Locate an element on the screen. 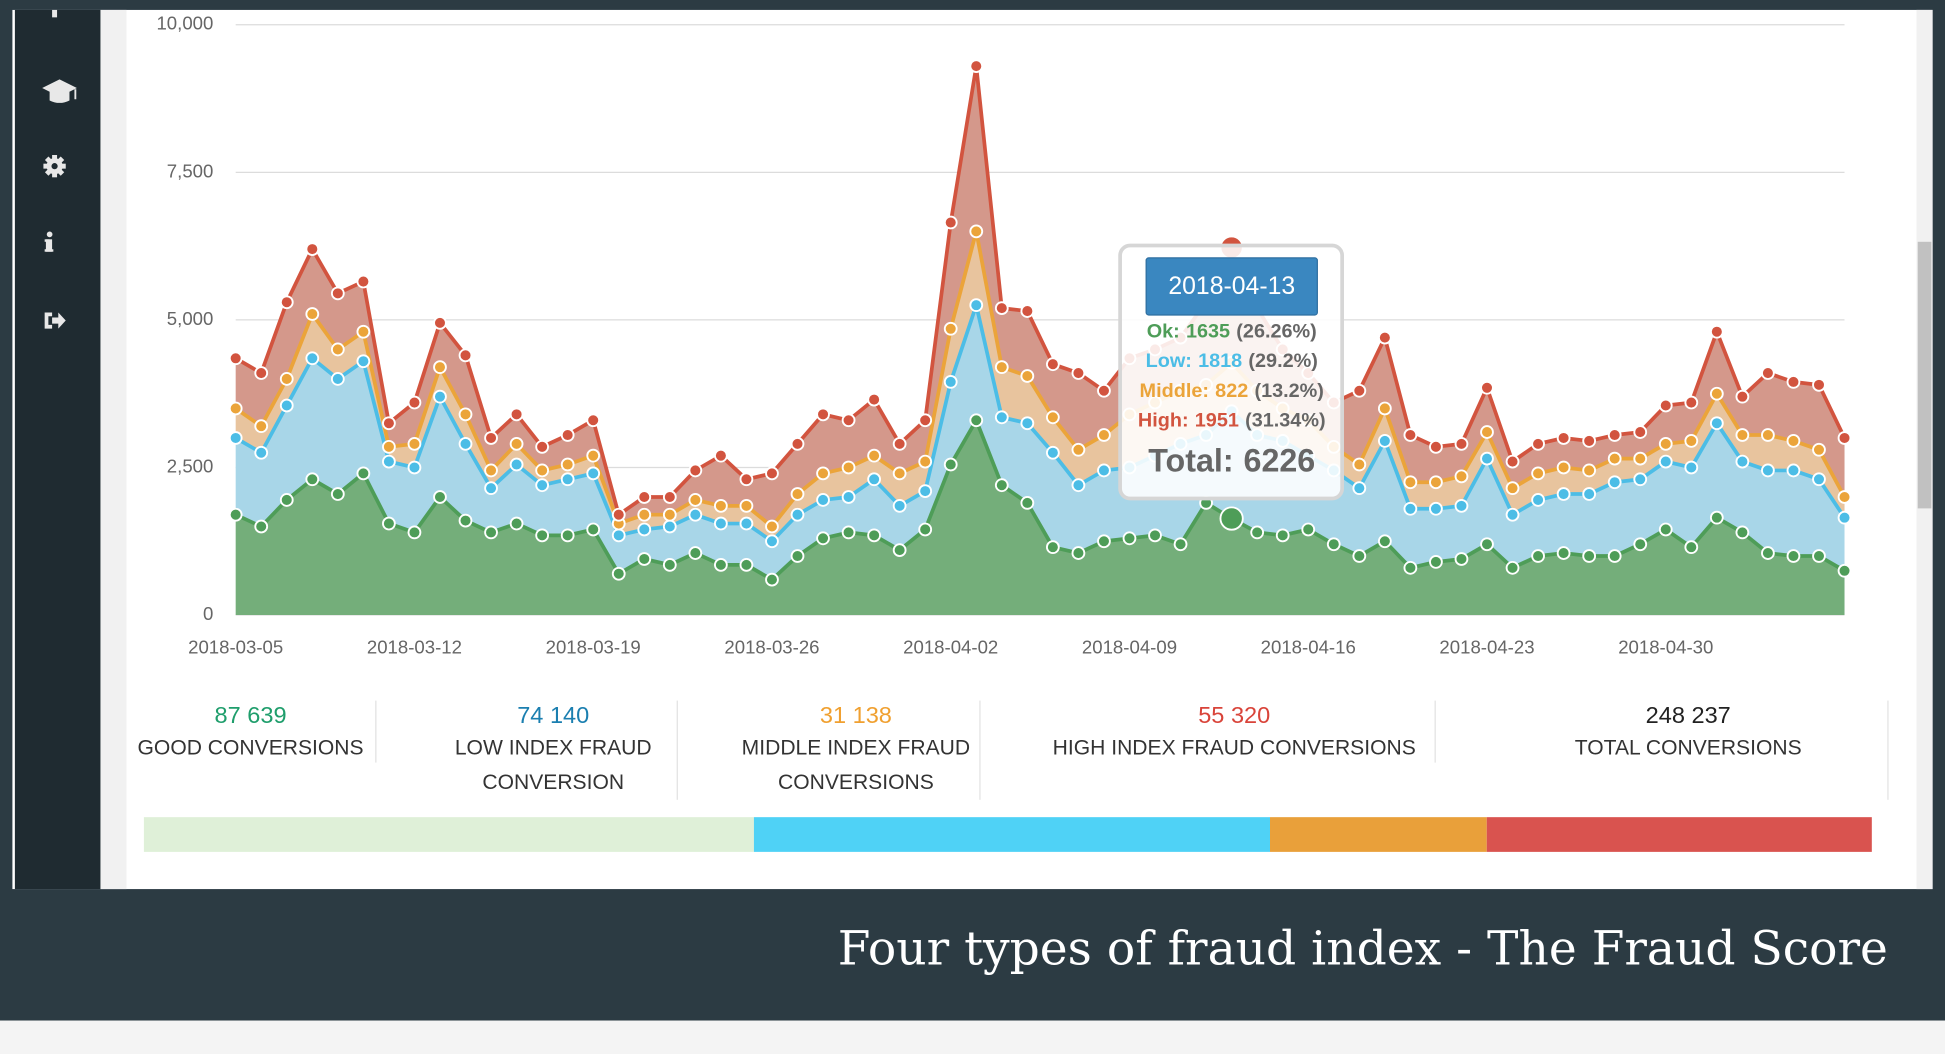 Image resolution: width=1945 pixels, height=1054 pixels. icon-settings is located at coordinates (54, 166).